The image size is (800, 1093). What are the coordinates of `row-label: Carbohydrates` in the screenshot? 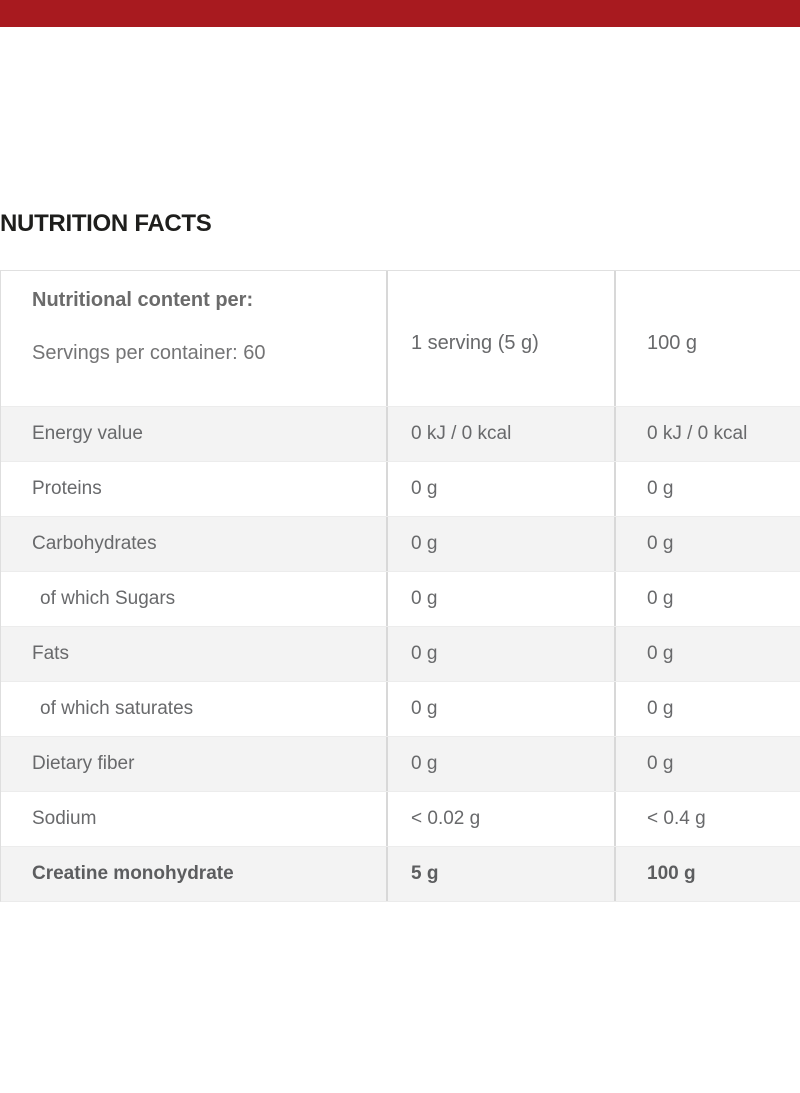 It's located at (94, 543).